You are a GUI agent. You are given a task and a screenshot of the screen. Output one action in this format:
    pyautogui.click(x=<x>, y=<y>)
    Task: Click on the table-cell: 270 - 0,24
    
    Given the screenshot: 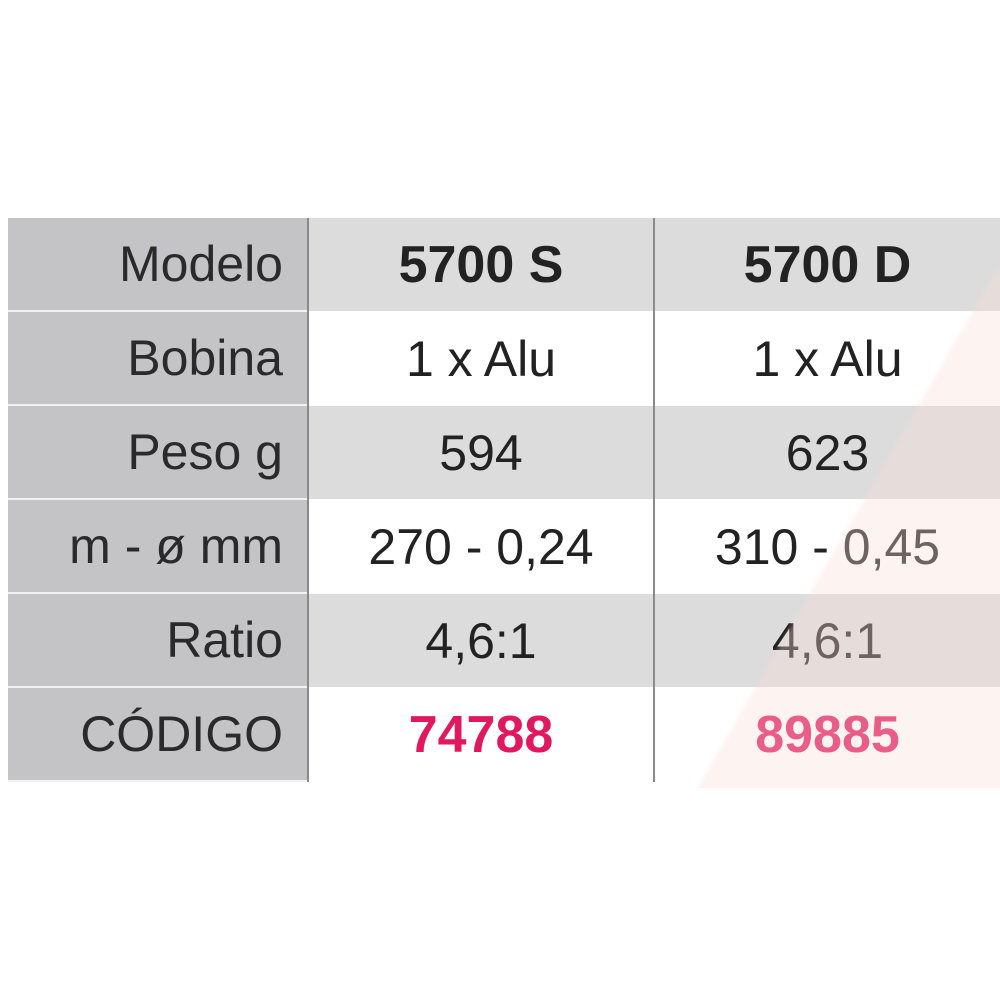 What is the action you would take?
    pyautogui.click(x=481, y=547)
    